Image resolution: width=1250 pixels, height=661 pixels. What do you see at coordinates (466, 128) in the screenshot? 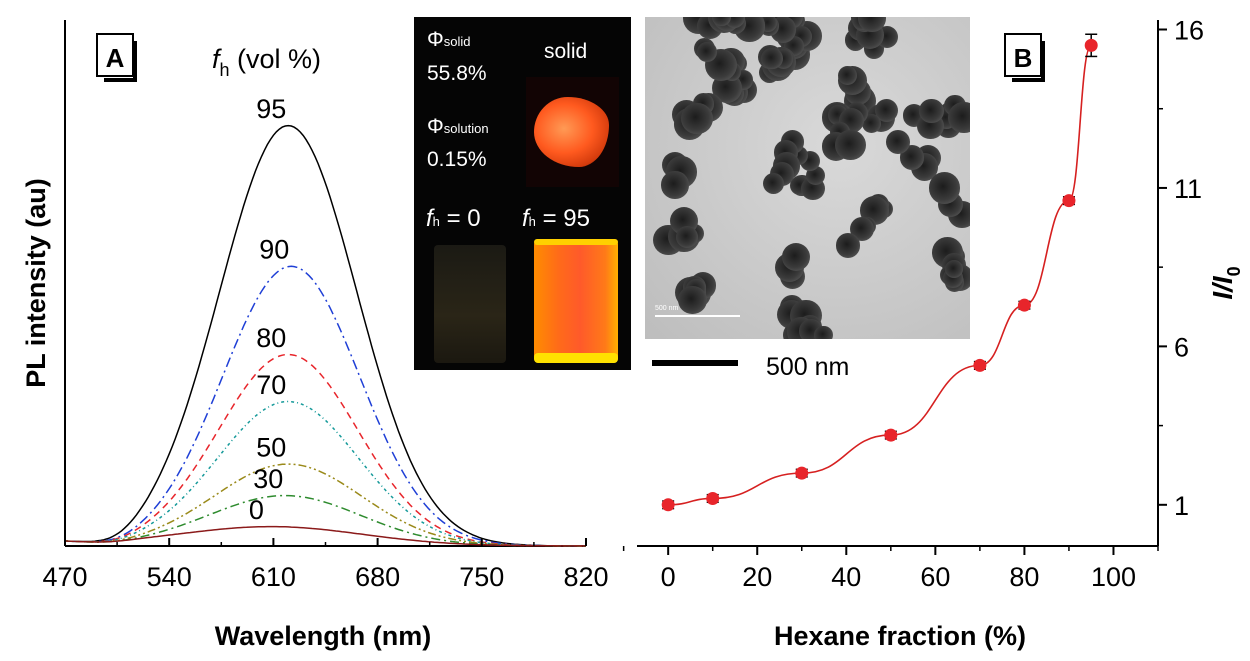
I see `phi-solution-sub: solution` at bounding box center [466, 128].